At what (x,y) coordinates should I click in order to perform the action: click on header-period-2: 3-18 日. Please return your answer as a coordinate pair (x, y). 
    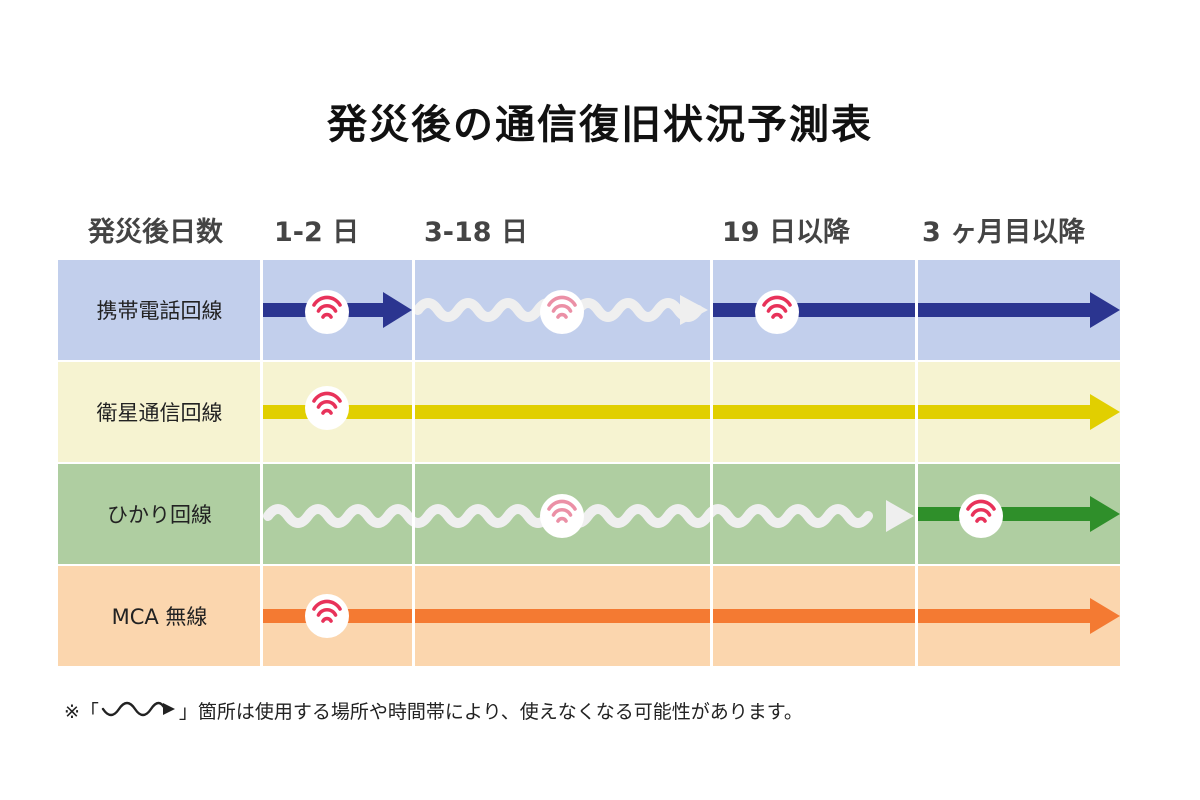
    Looking at the image, I should click on (476, 232).